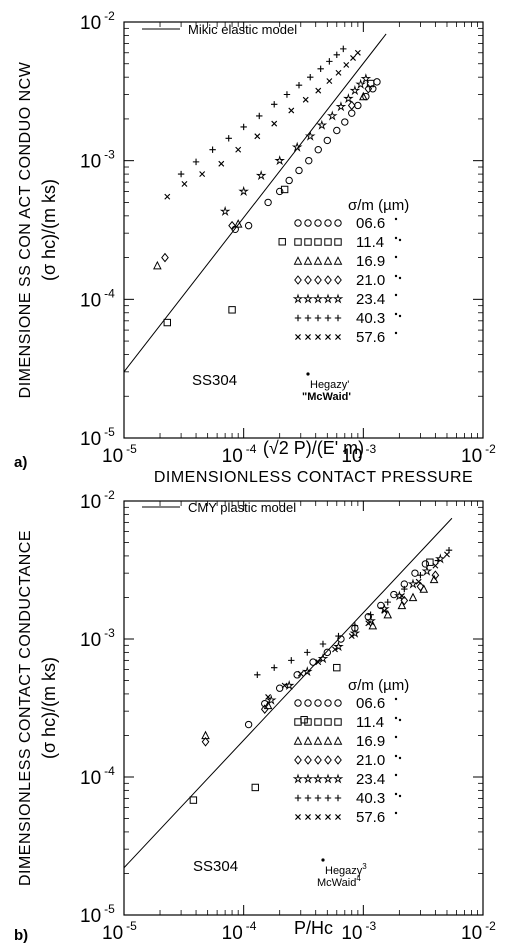  What do you see at coordinates (358, 931) in the screenshot?
I see `x-tick-label: 10 -3` at bounding box center [358, 931].